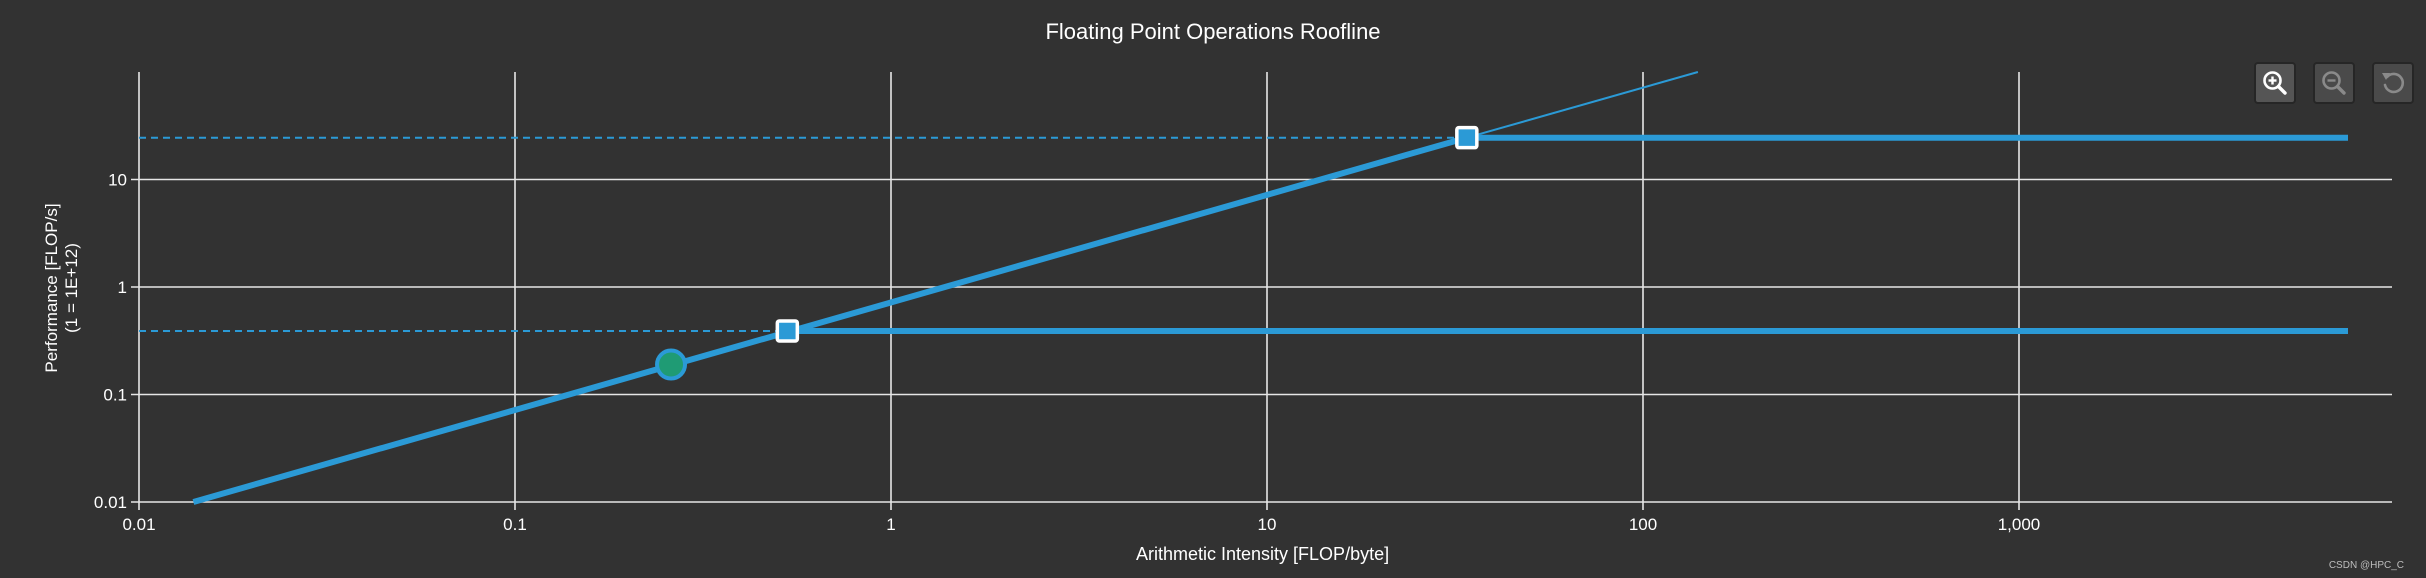 The width and height of the screenshot is (2426, 578). I want to click on bandwidth-extension-line, so click(1582, 105).